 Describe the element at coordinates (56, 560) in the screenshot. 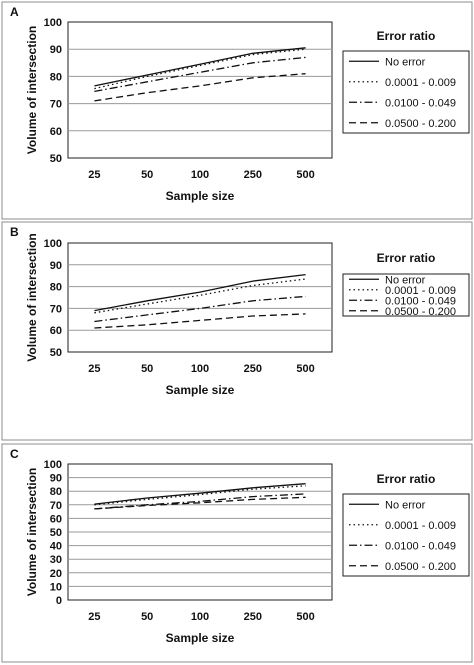

I see `y-tick-label: 30` at that location.